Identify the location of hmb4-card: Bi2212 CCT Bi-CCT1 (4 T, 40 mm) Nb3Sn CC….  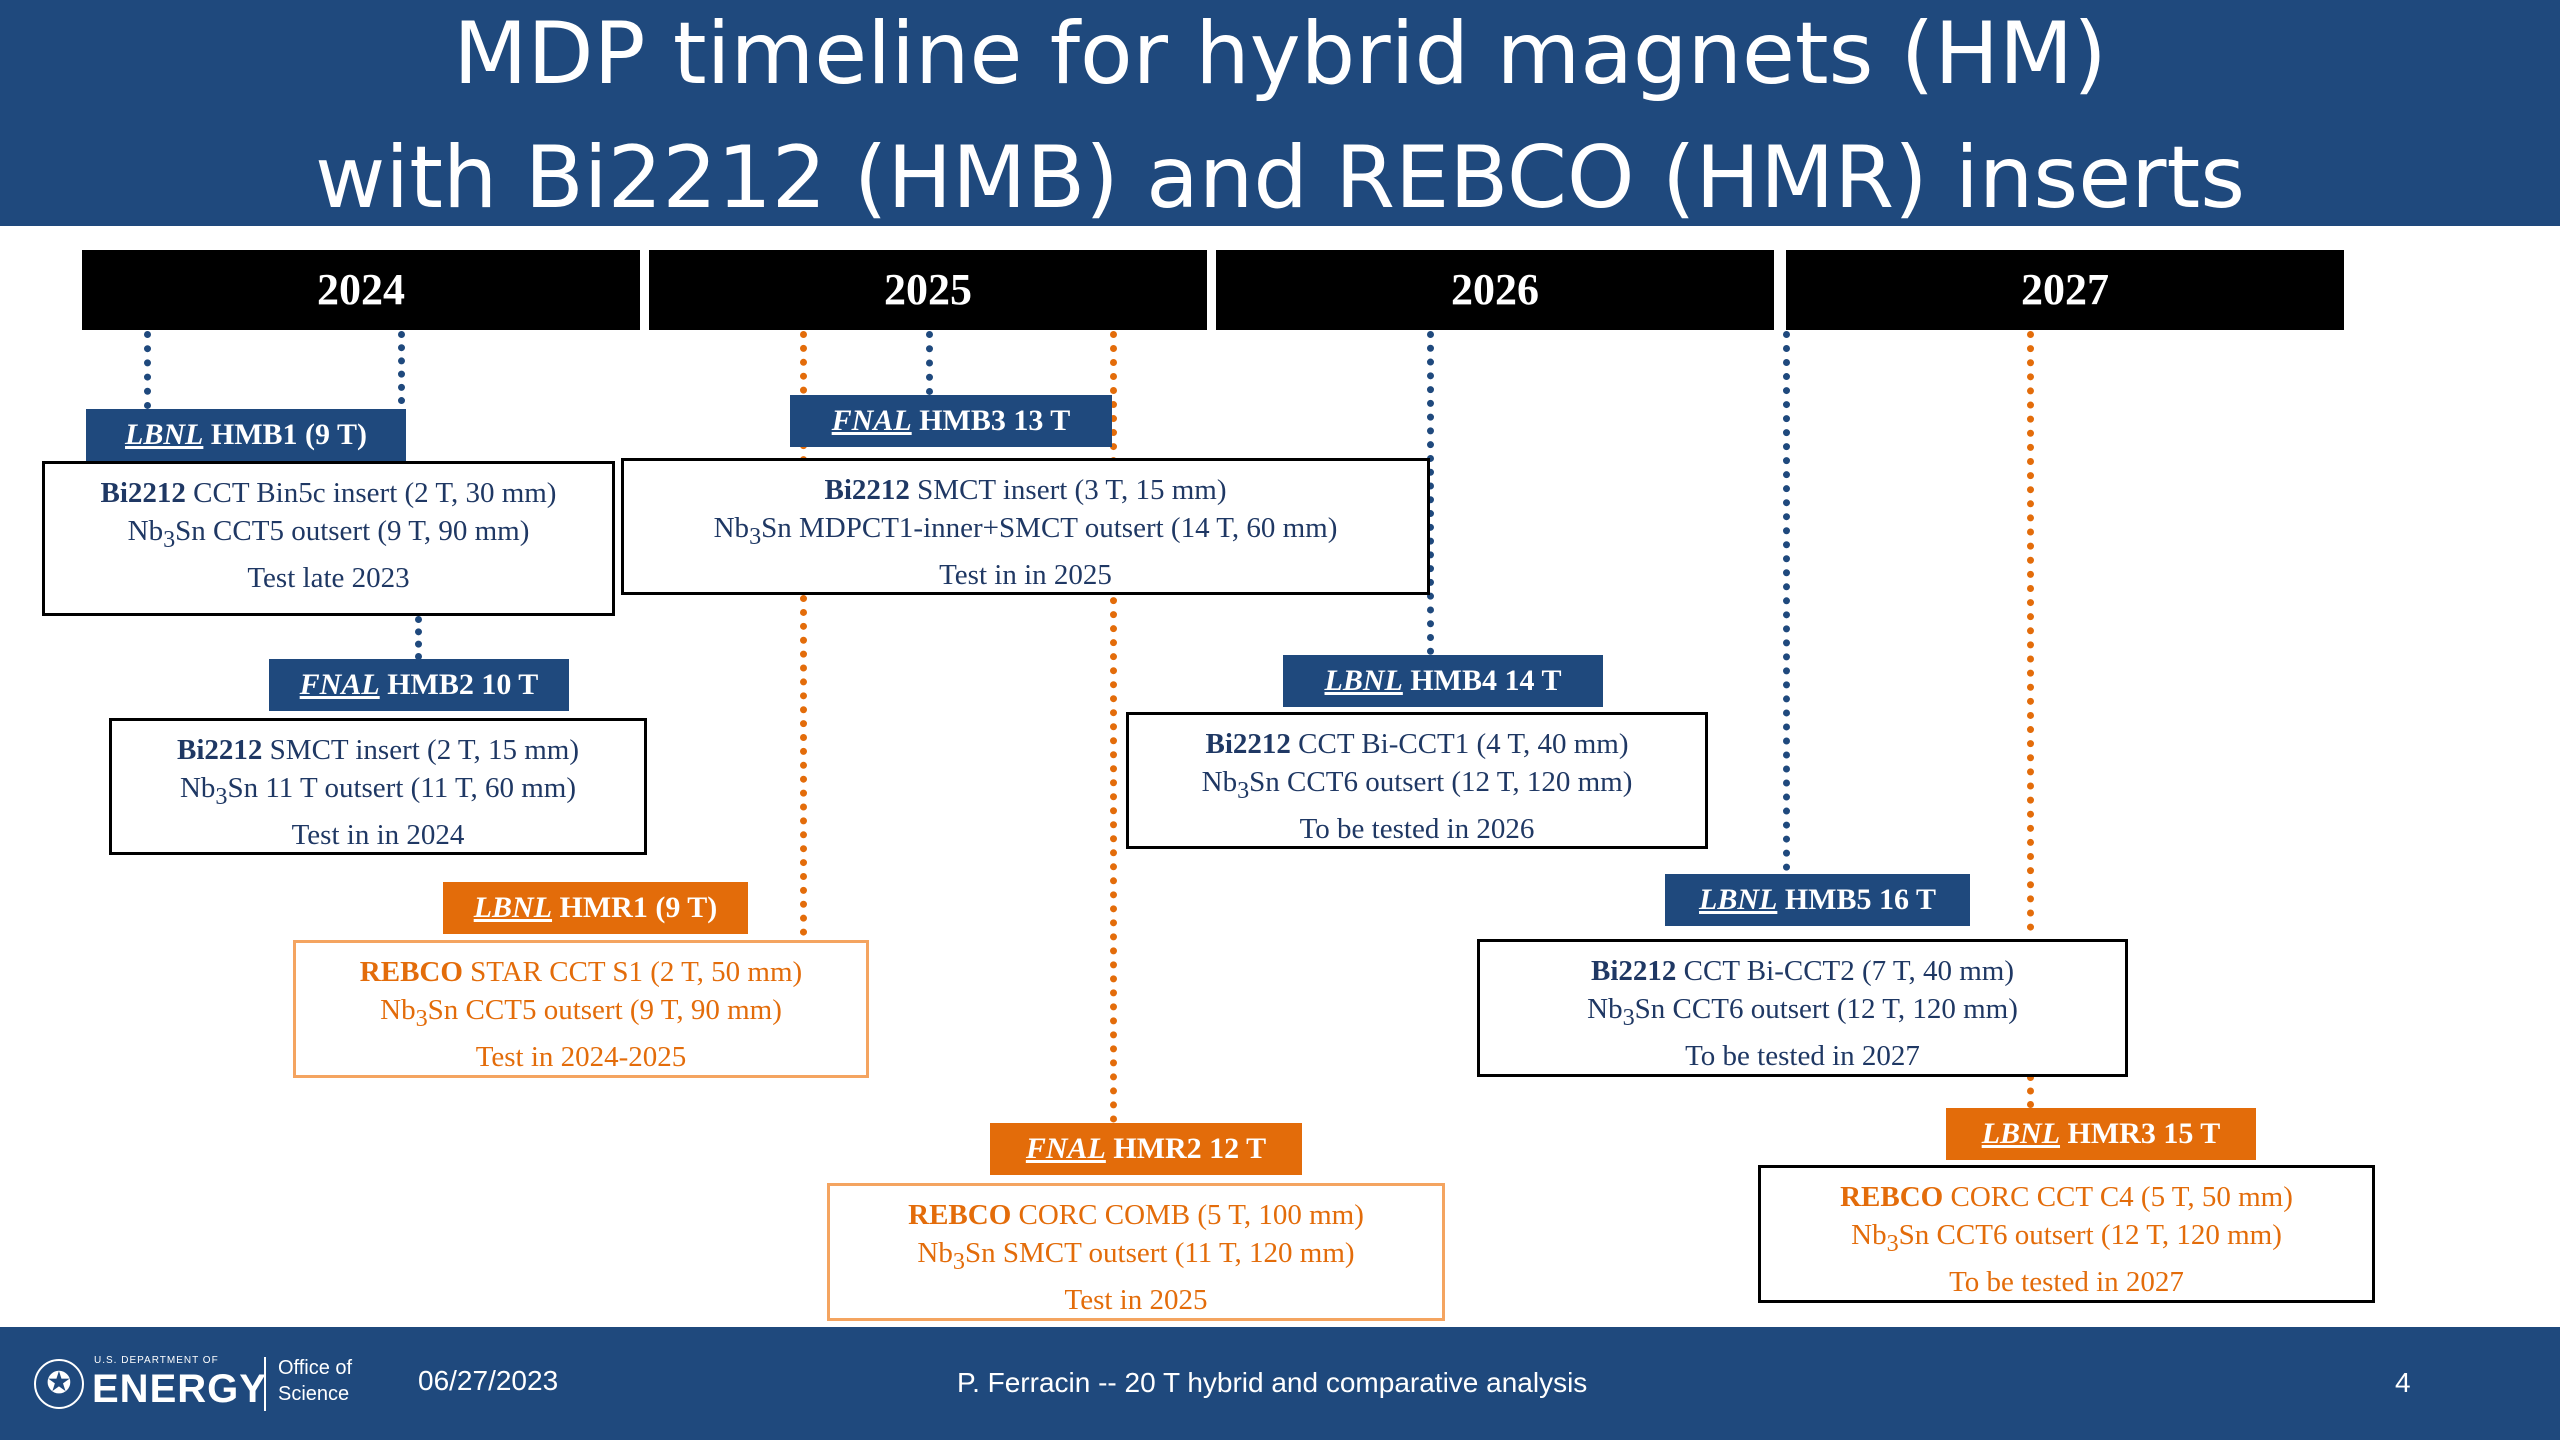
(1417, 780).